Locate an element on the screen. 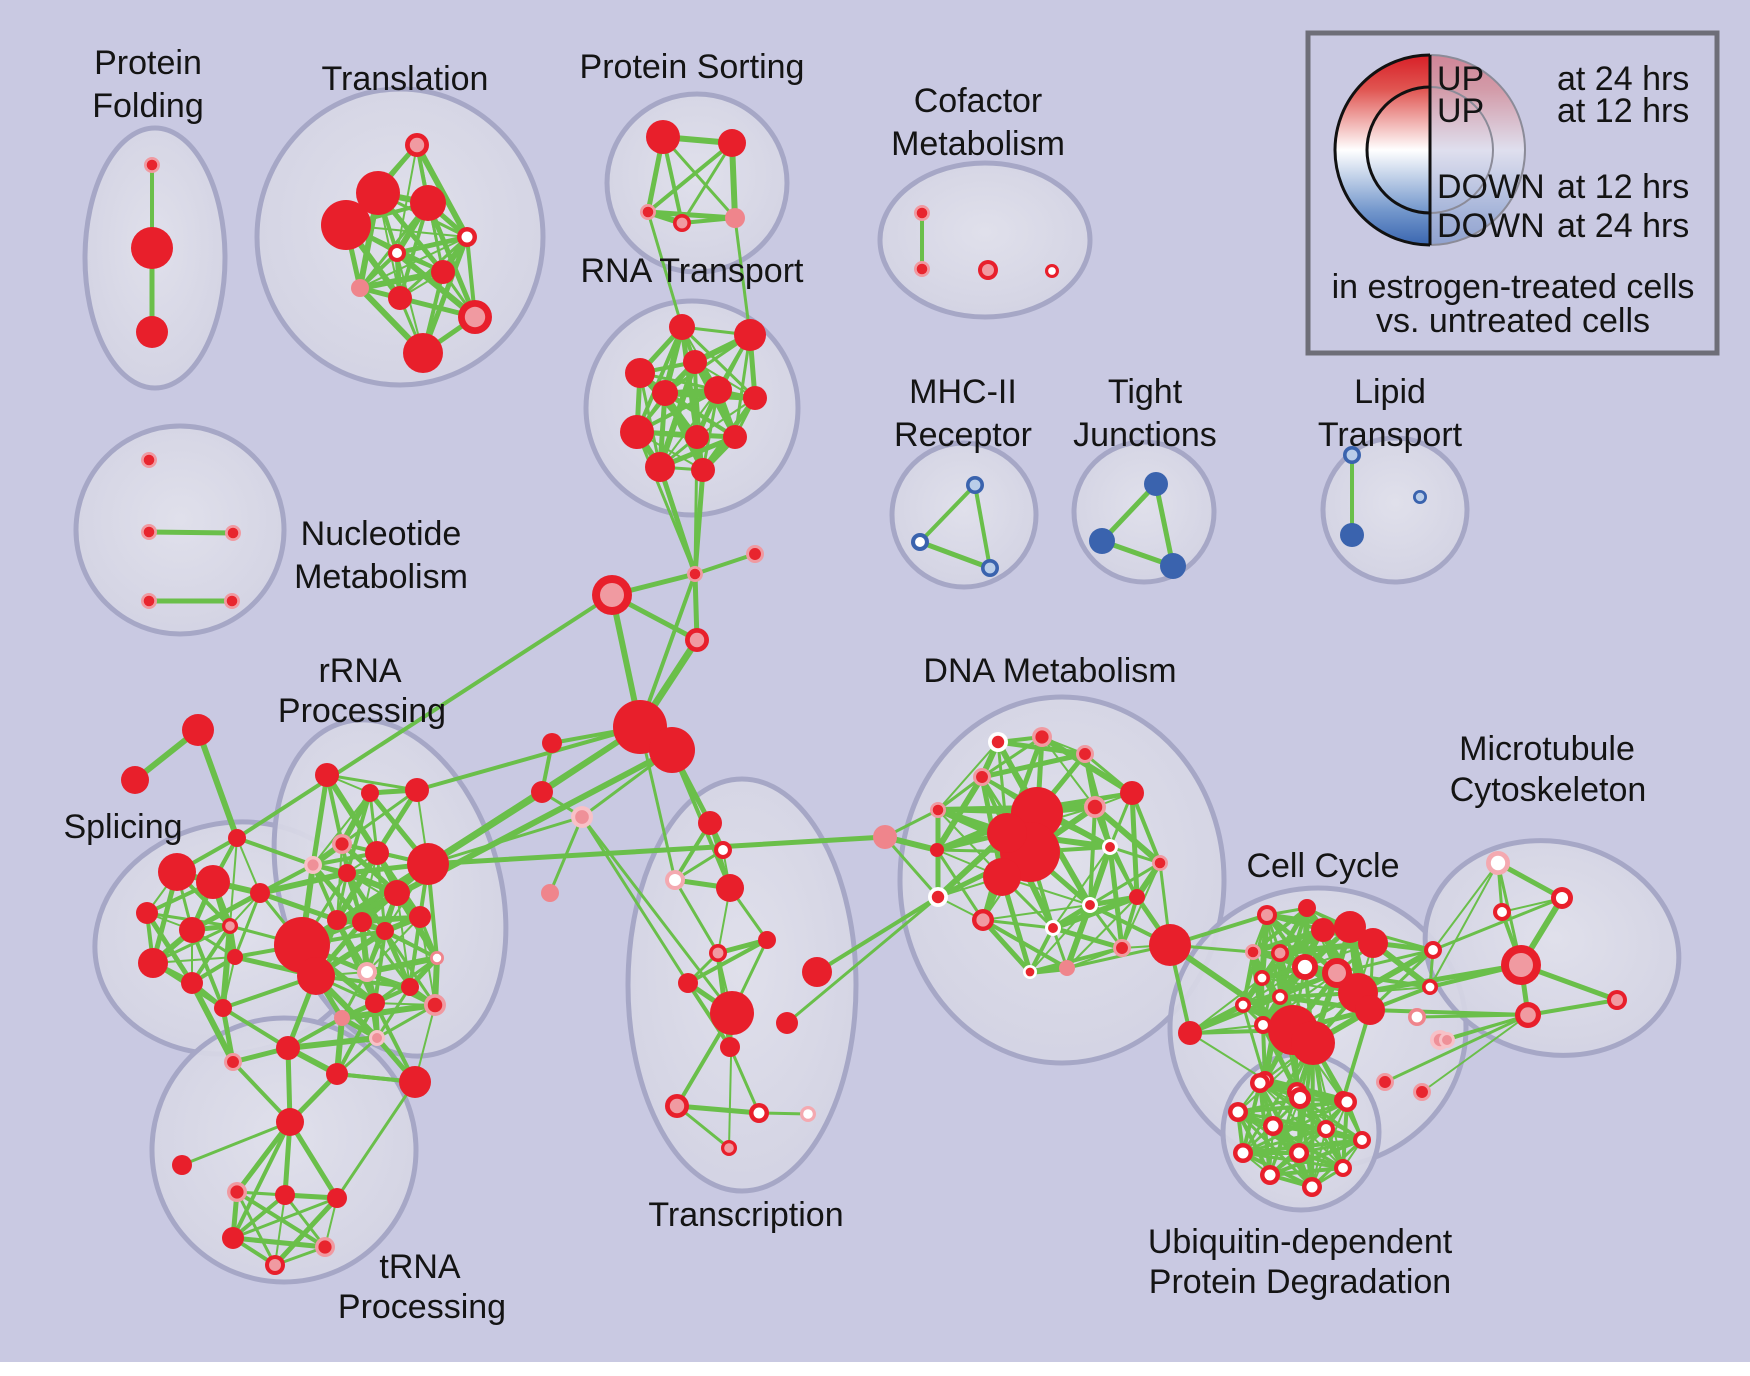 The image size is (1750, 1376). network-node-mt7 is located at coordinates (1447, 1040).